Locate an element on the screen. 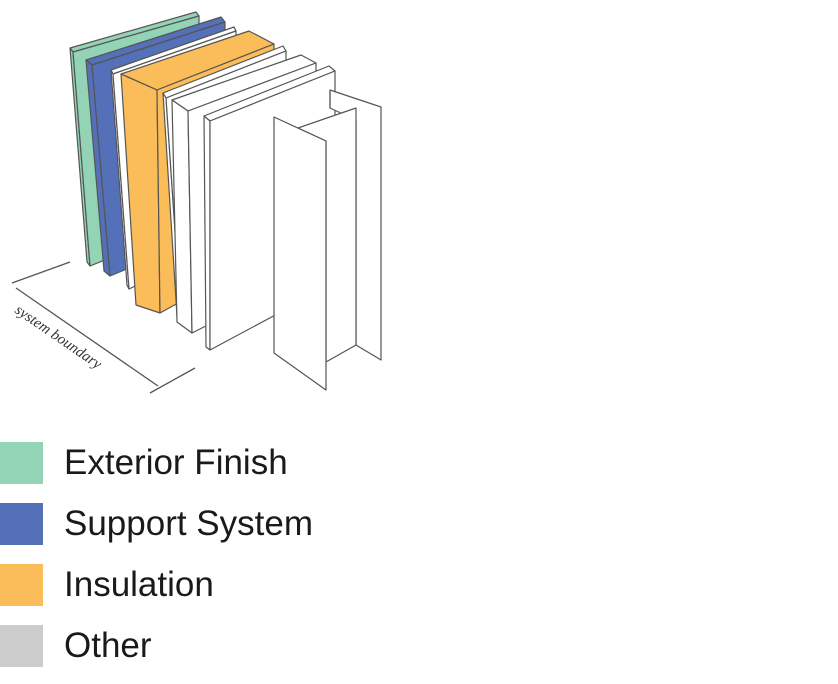 The height and width of the screenshot is (684, 838). legend-label-insulation: Insulation is located at coordinates (139, 584).